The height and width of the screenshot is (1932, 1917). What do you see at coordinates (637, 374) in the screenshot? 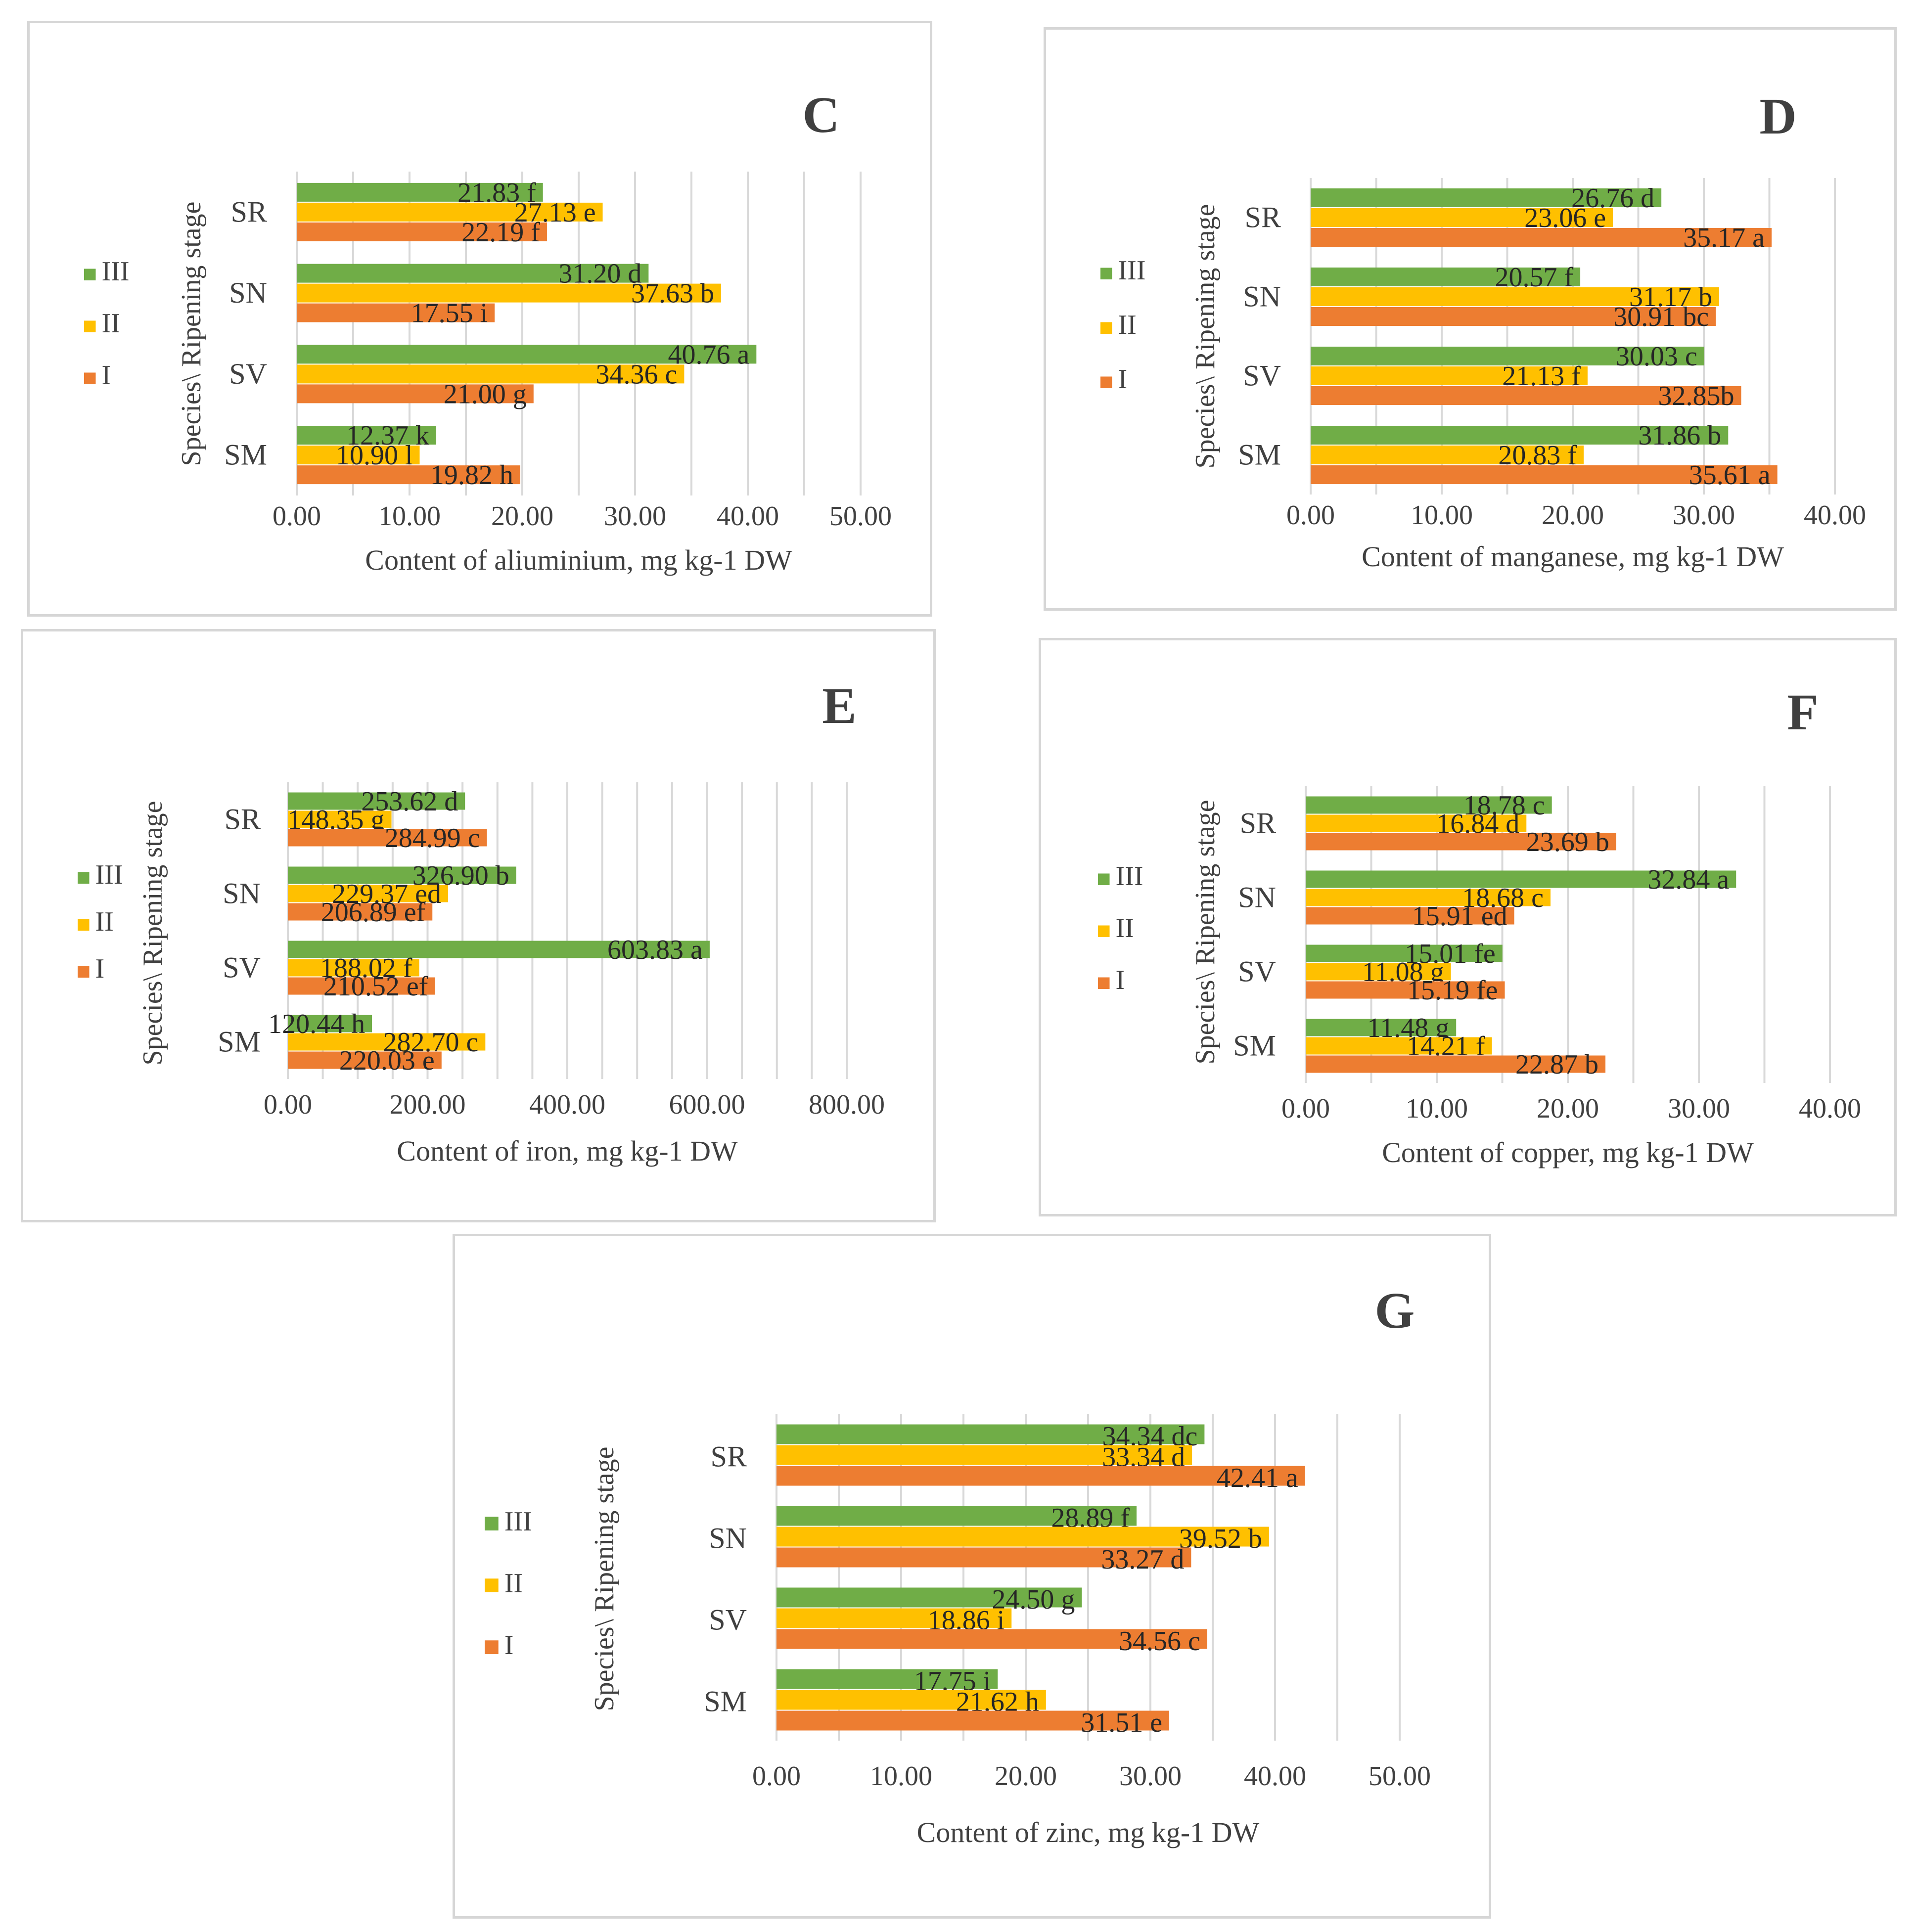
I see `data-label: 34.36 c` at bounding box center [637, 374].